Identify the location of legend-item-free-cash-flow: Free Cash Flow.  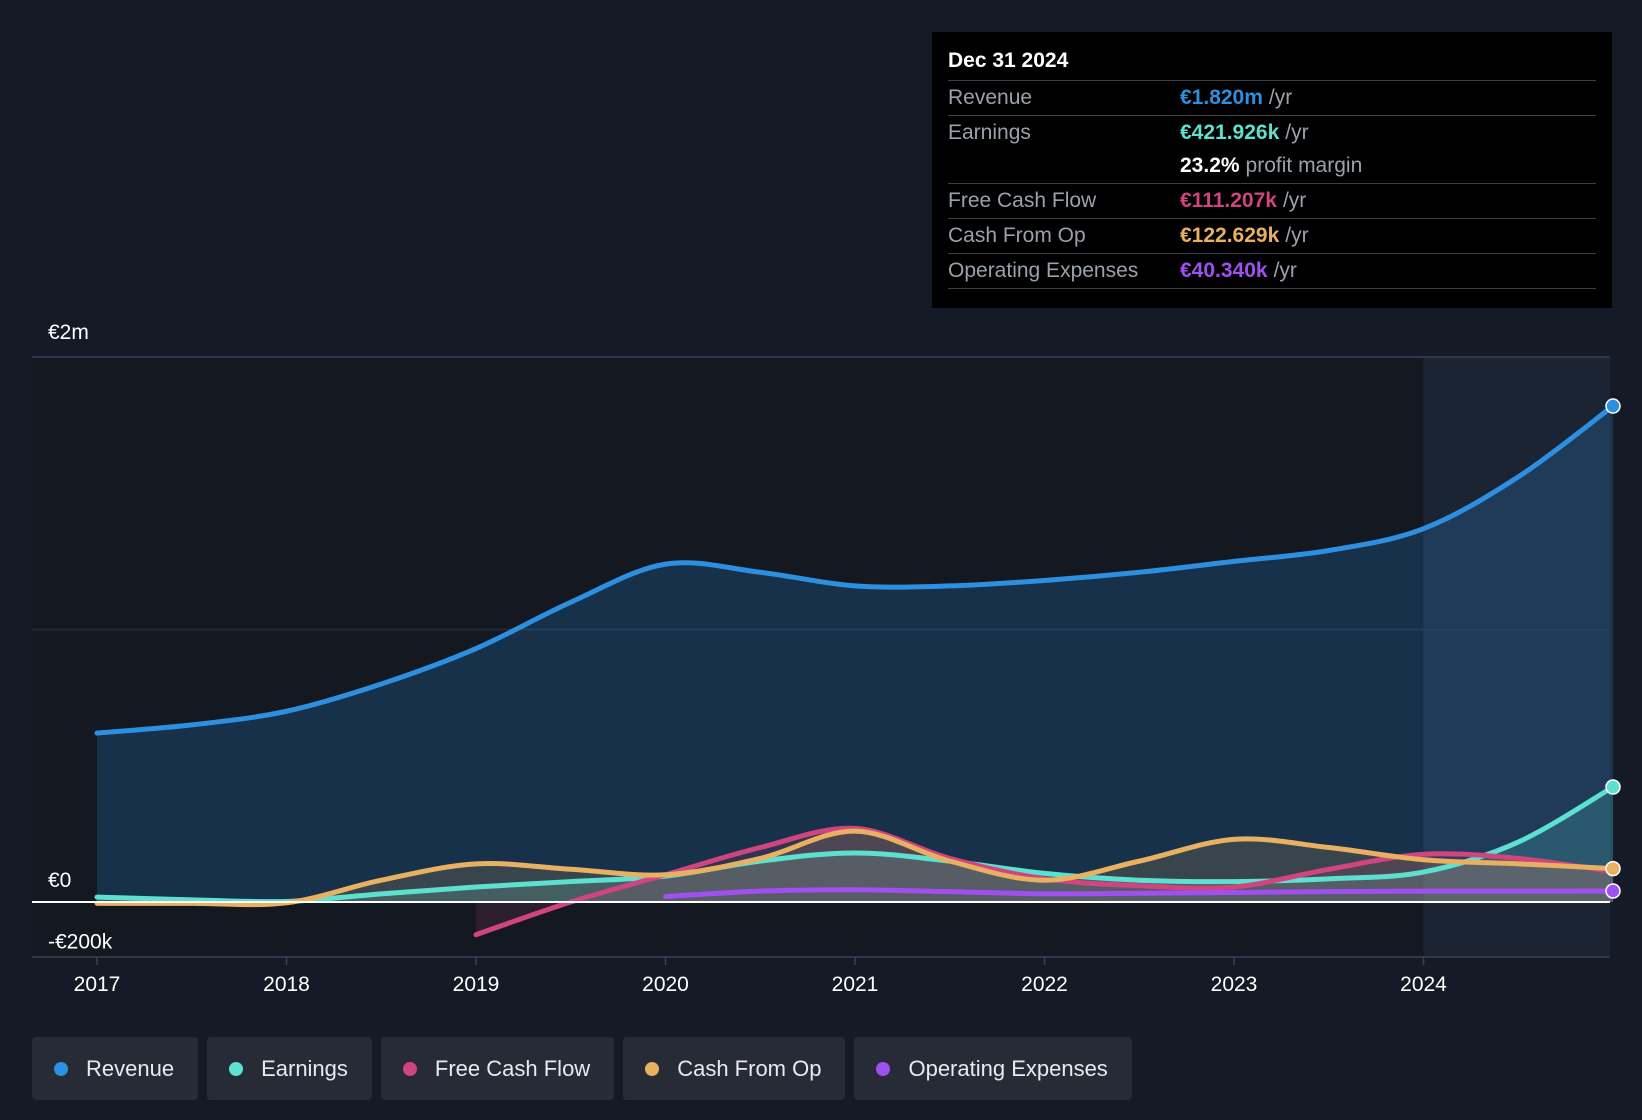
(497, 1068).